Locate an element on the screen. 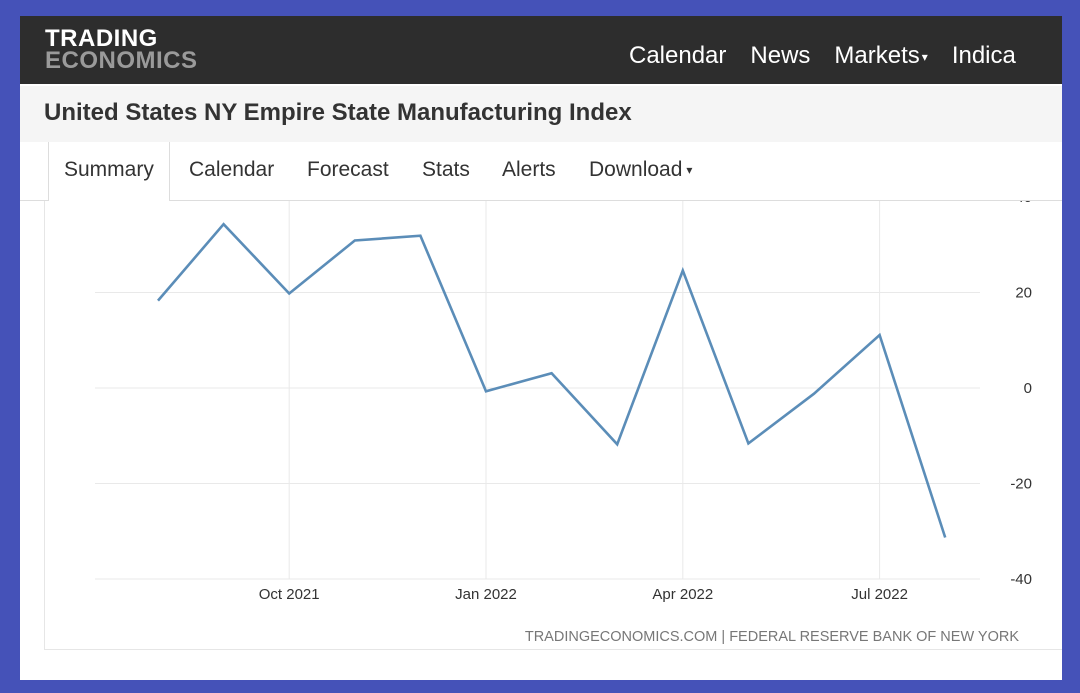 Image resolution: width=1080 pixels, height=693 pixels. nav-link-calendar: Calendar is located at coordinates (678, 55).